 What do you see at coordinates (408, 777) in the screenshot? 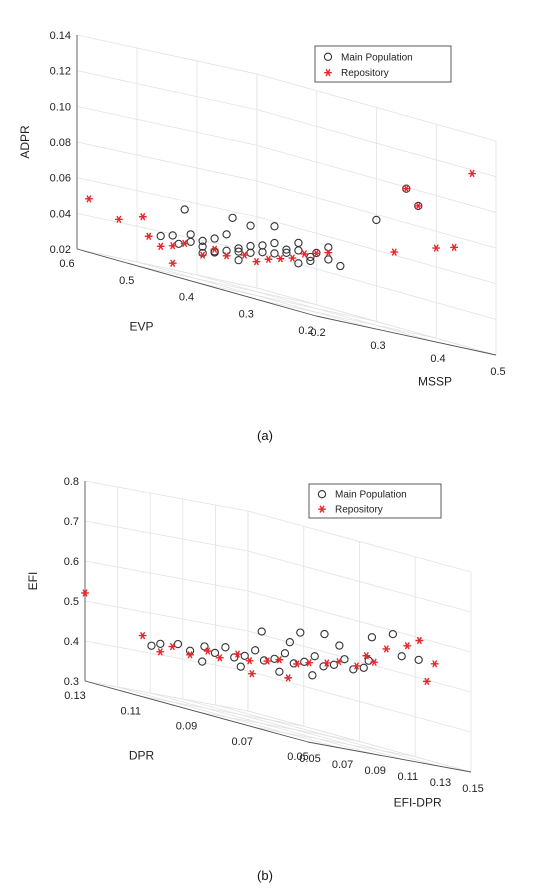
I see `chart-b-x-tick-label: 0.11` at bounding box center [408, 777].